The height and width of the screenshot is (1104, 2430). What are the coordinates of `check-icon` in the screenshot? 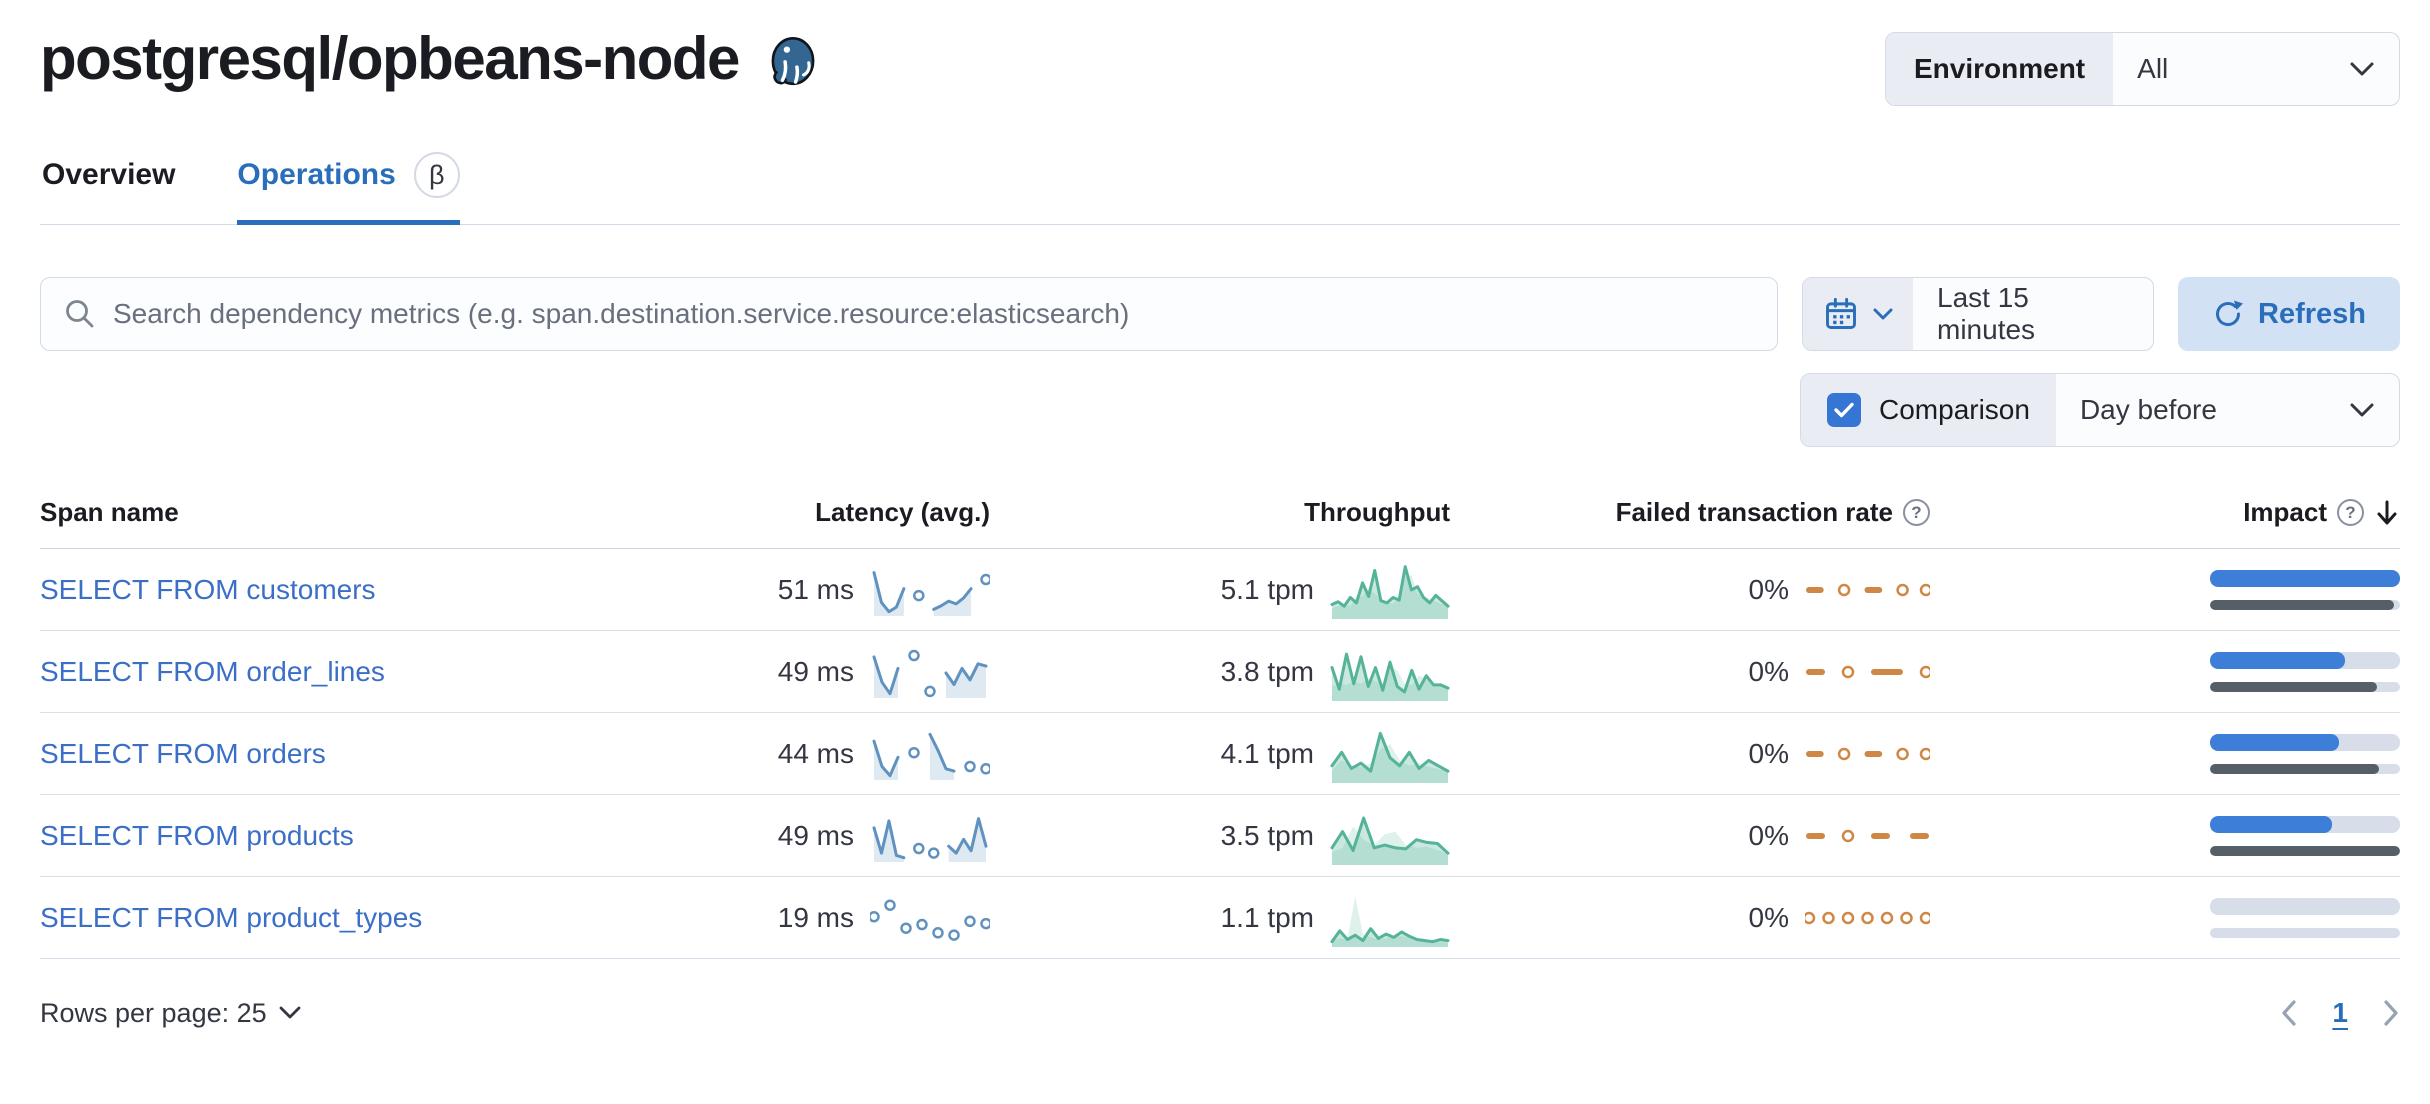 It's located at (1844, 410).